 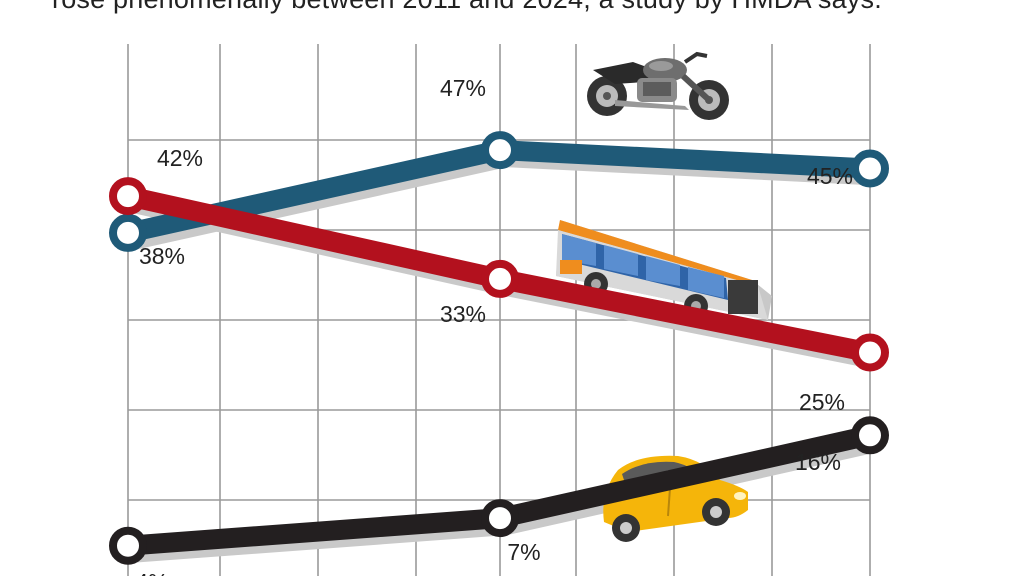 I want to click on data-label-car: 4%, so click(x=151, y=572).